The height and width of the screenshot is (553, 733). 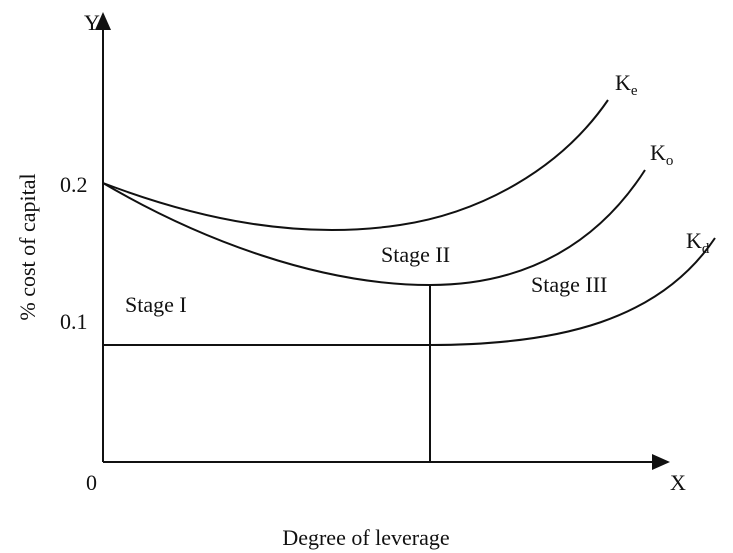 What do you see at coordinates (678, 482) in the screenshot?
I see `x-axis-label: X` at bounding box center [678, 482].